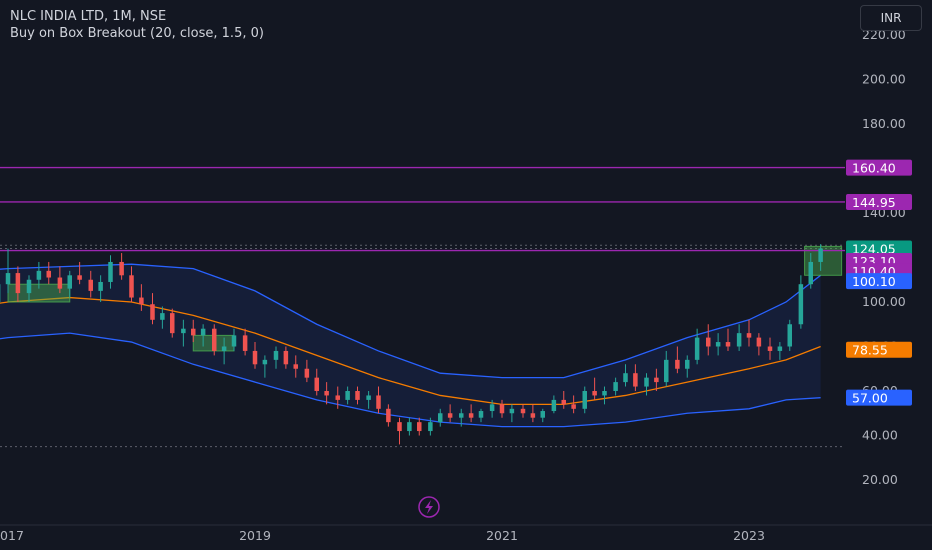 This screenshot has width=932, height=550. Describe the element at coordinates (255, 535) in the screenshot. I see `x-tick-label: 2019` at that location.